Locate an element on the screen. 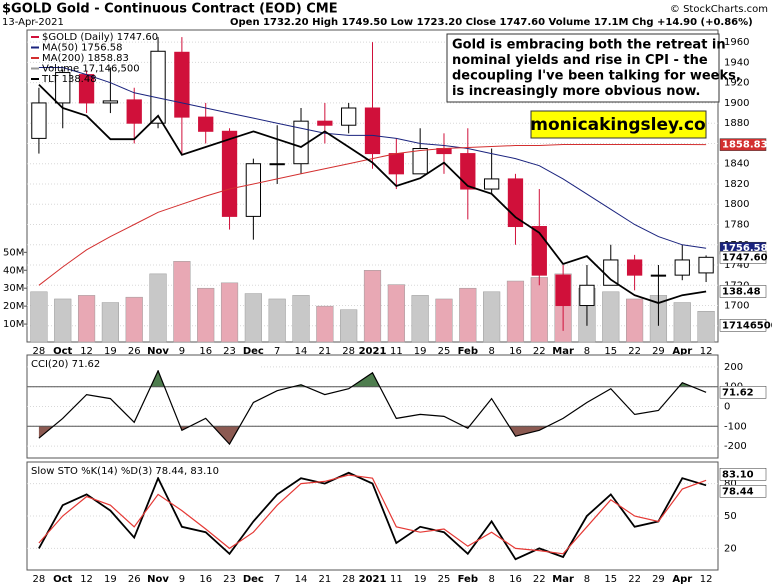 This screenshot has height=587, width=772. x-tick-label: 22 is located at coordinates (634, 579).